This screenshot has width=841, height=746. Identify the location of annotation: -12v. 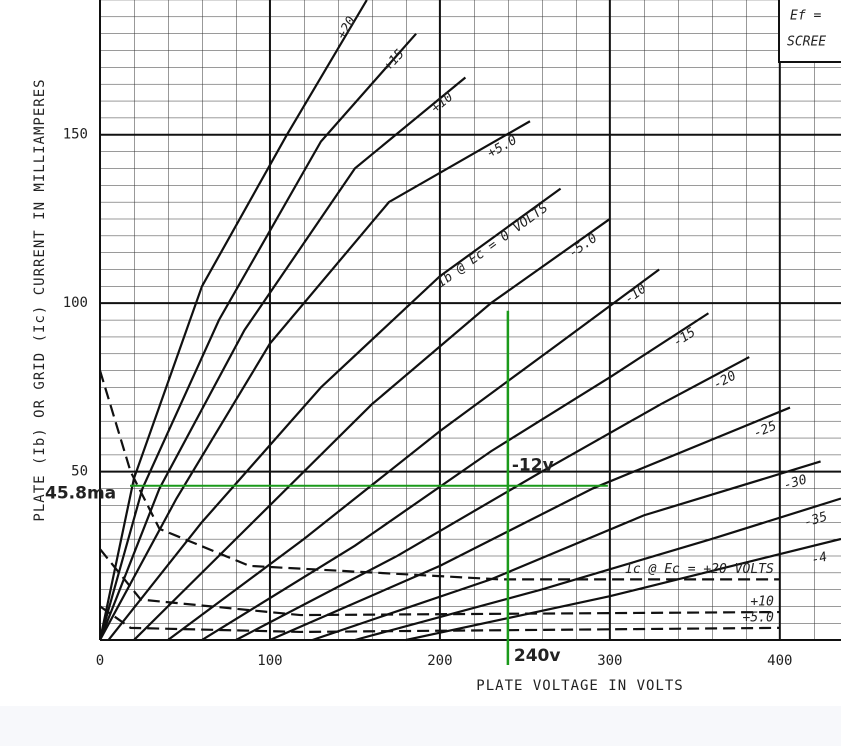
(533, 466).